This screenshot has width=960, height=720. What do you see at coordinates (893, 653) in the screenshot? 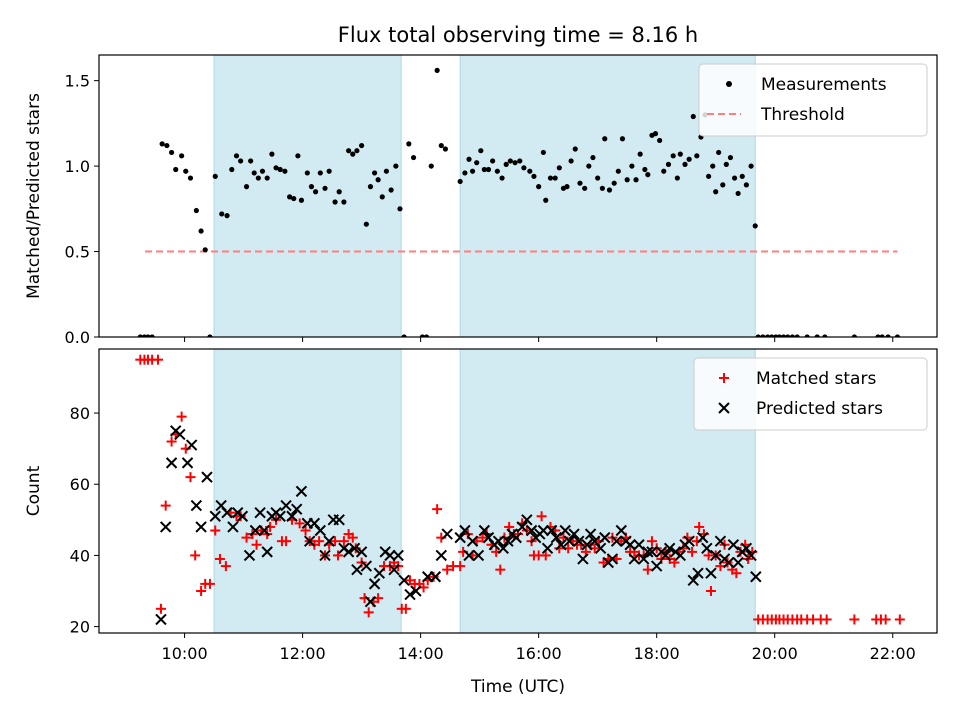
I see `x-tick-label: 22:00` at bounding box center [893, 653].